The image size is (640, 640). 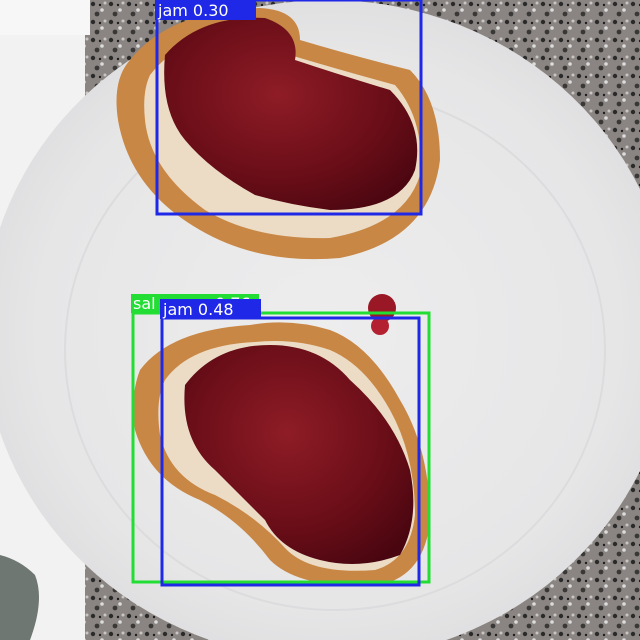 I want to click on label-tag-jam-bottom: jam 0.48, so click(x=210, y=309).